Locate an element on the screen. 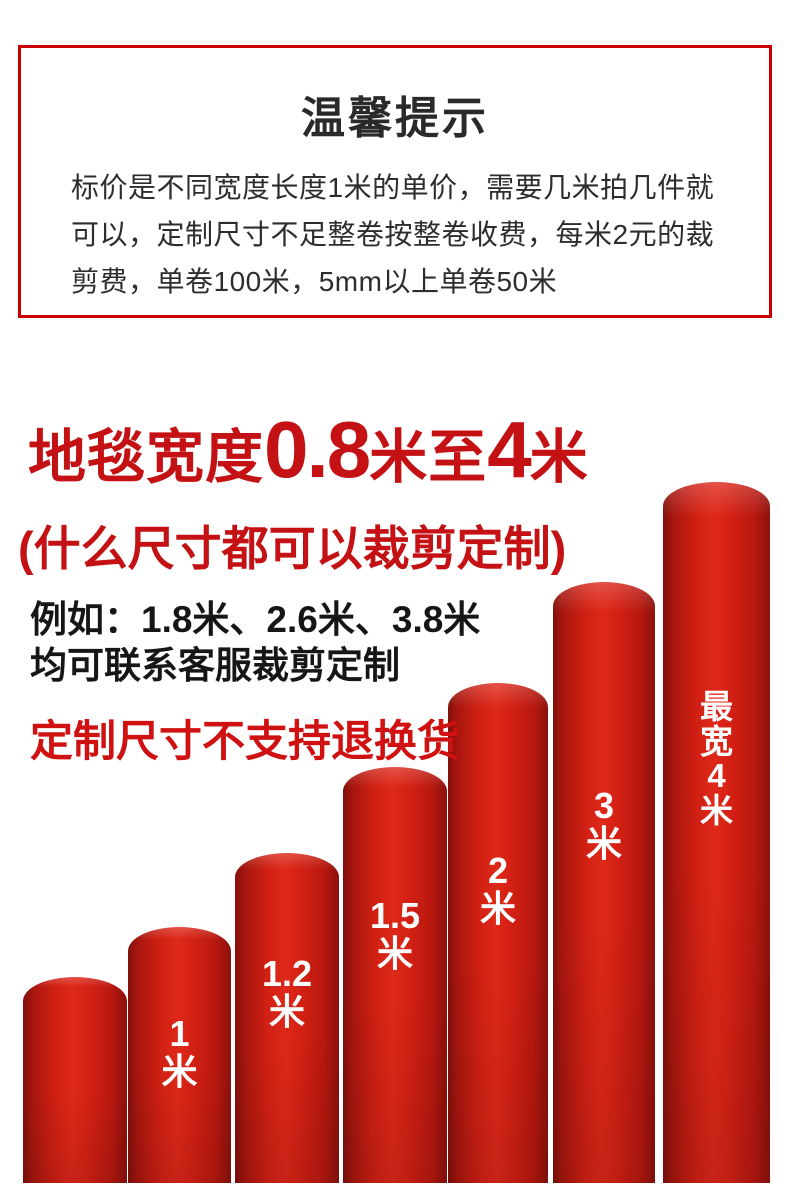 This screenshot has width=790, height=1190. roll-size-label: 3 米 is located at coordinates (603, 825).